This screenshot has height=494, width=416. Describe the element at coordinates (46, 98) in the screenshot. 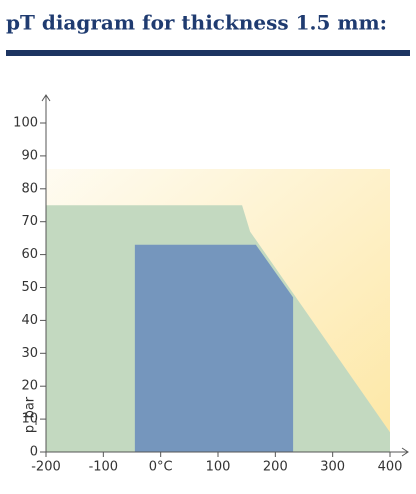

I see `y-axis-arrow` at that location.